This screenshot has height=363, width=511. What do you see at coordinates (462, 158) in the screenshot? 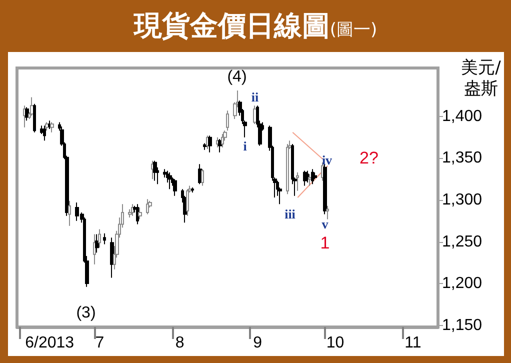
I see `y-tick-label: 1,350` at bounding box center [462, 158].